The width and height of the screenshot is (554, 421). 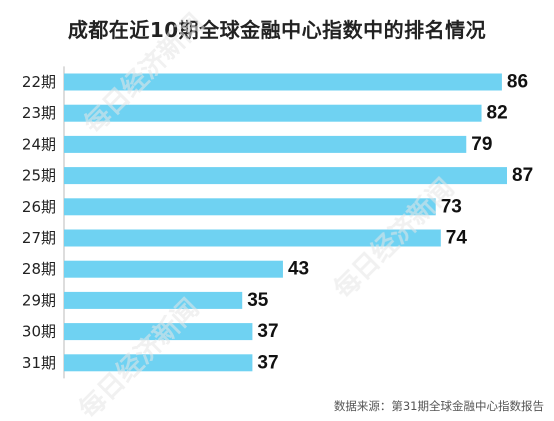 I want to click on y-tick-label: 31期, so click(x=39, y=363).